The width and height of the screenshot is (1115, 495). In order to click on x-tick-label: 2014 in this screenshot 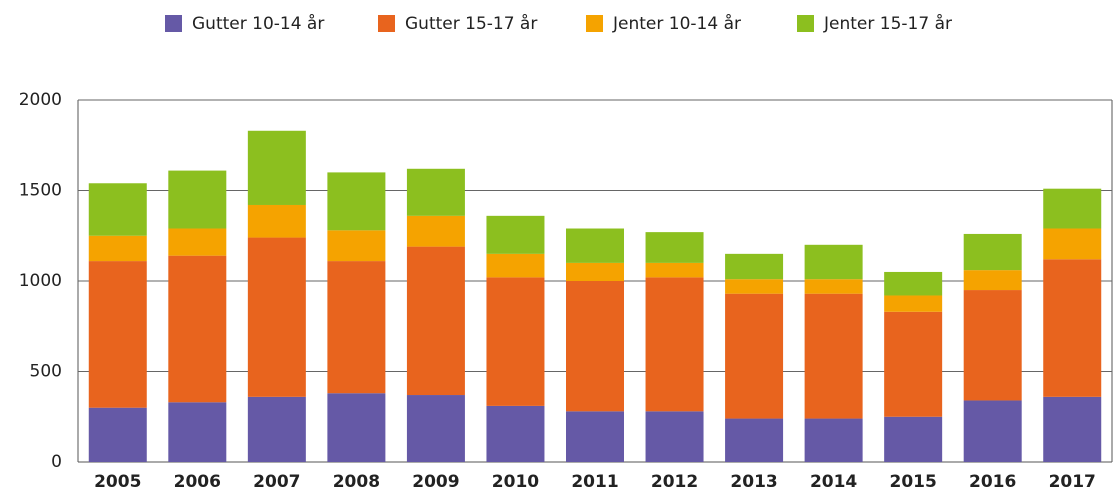, I will do `click(833, 482)`.